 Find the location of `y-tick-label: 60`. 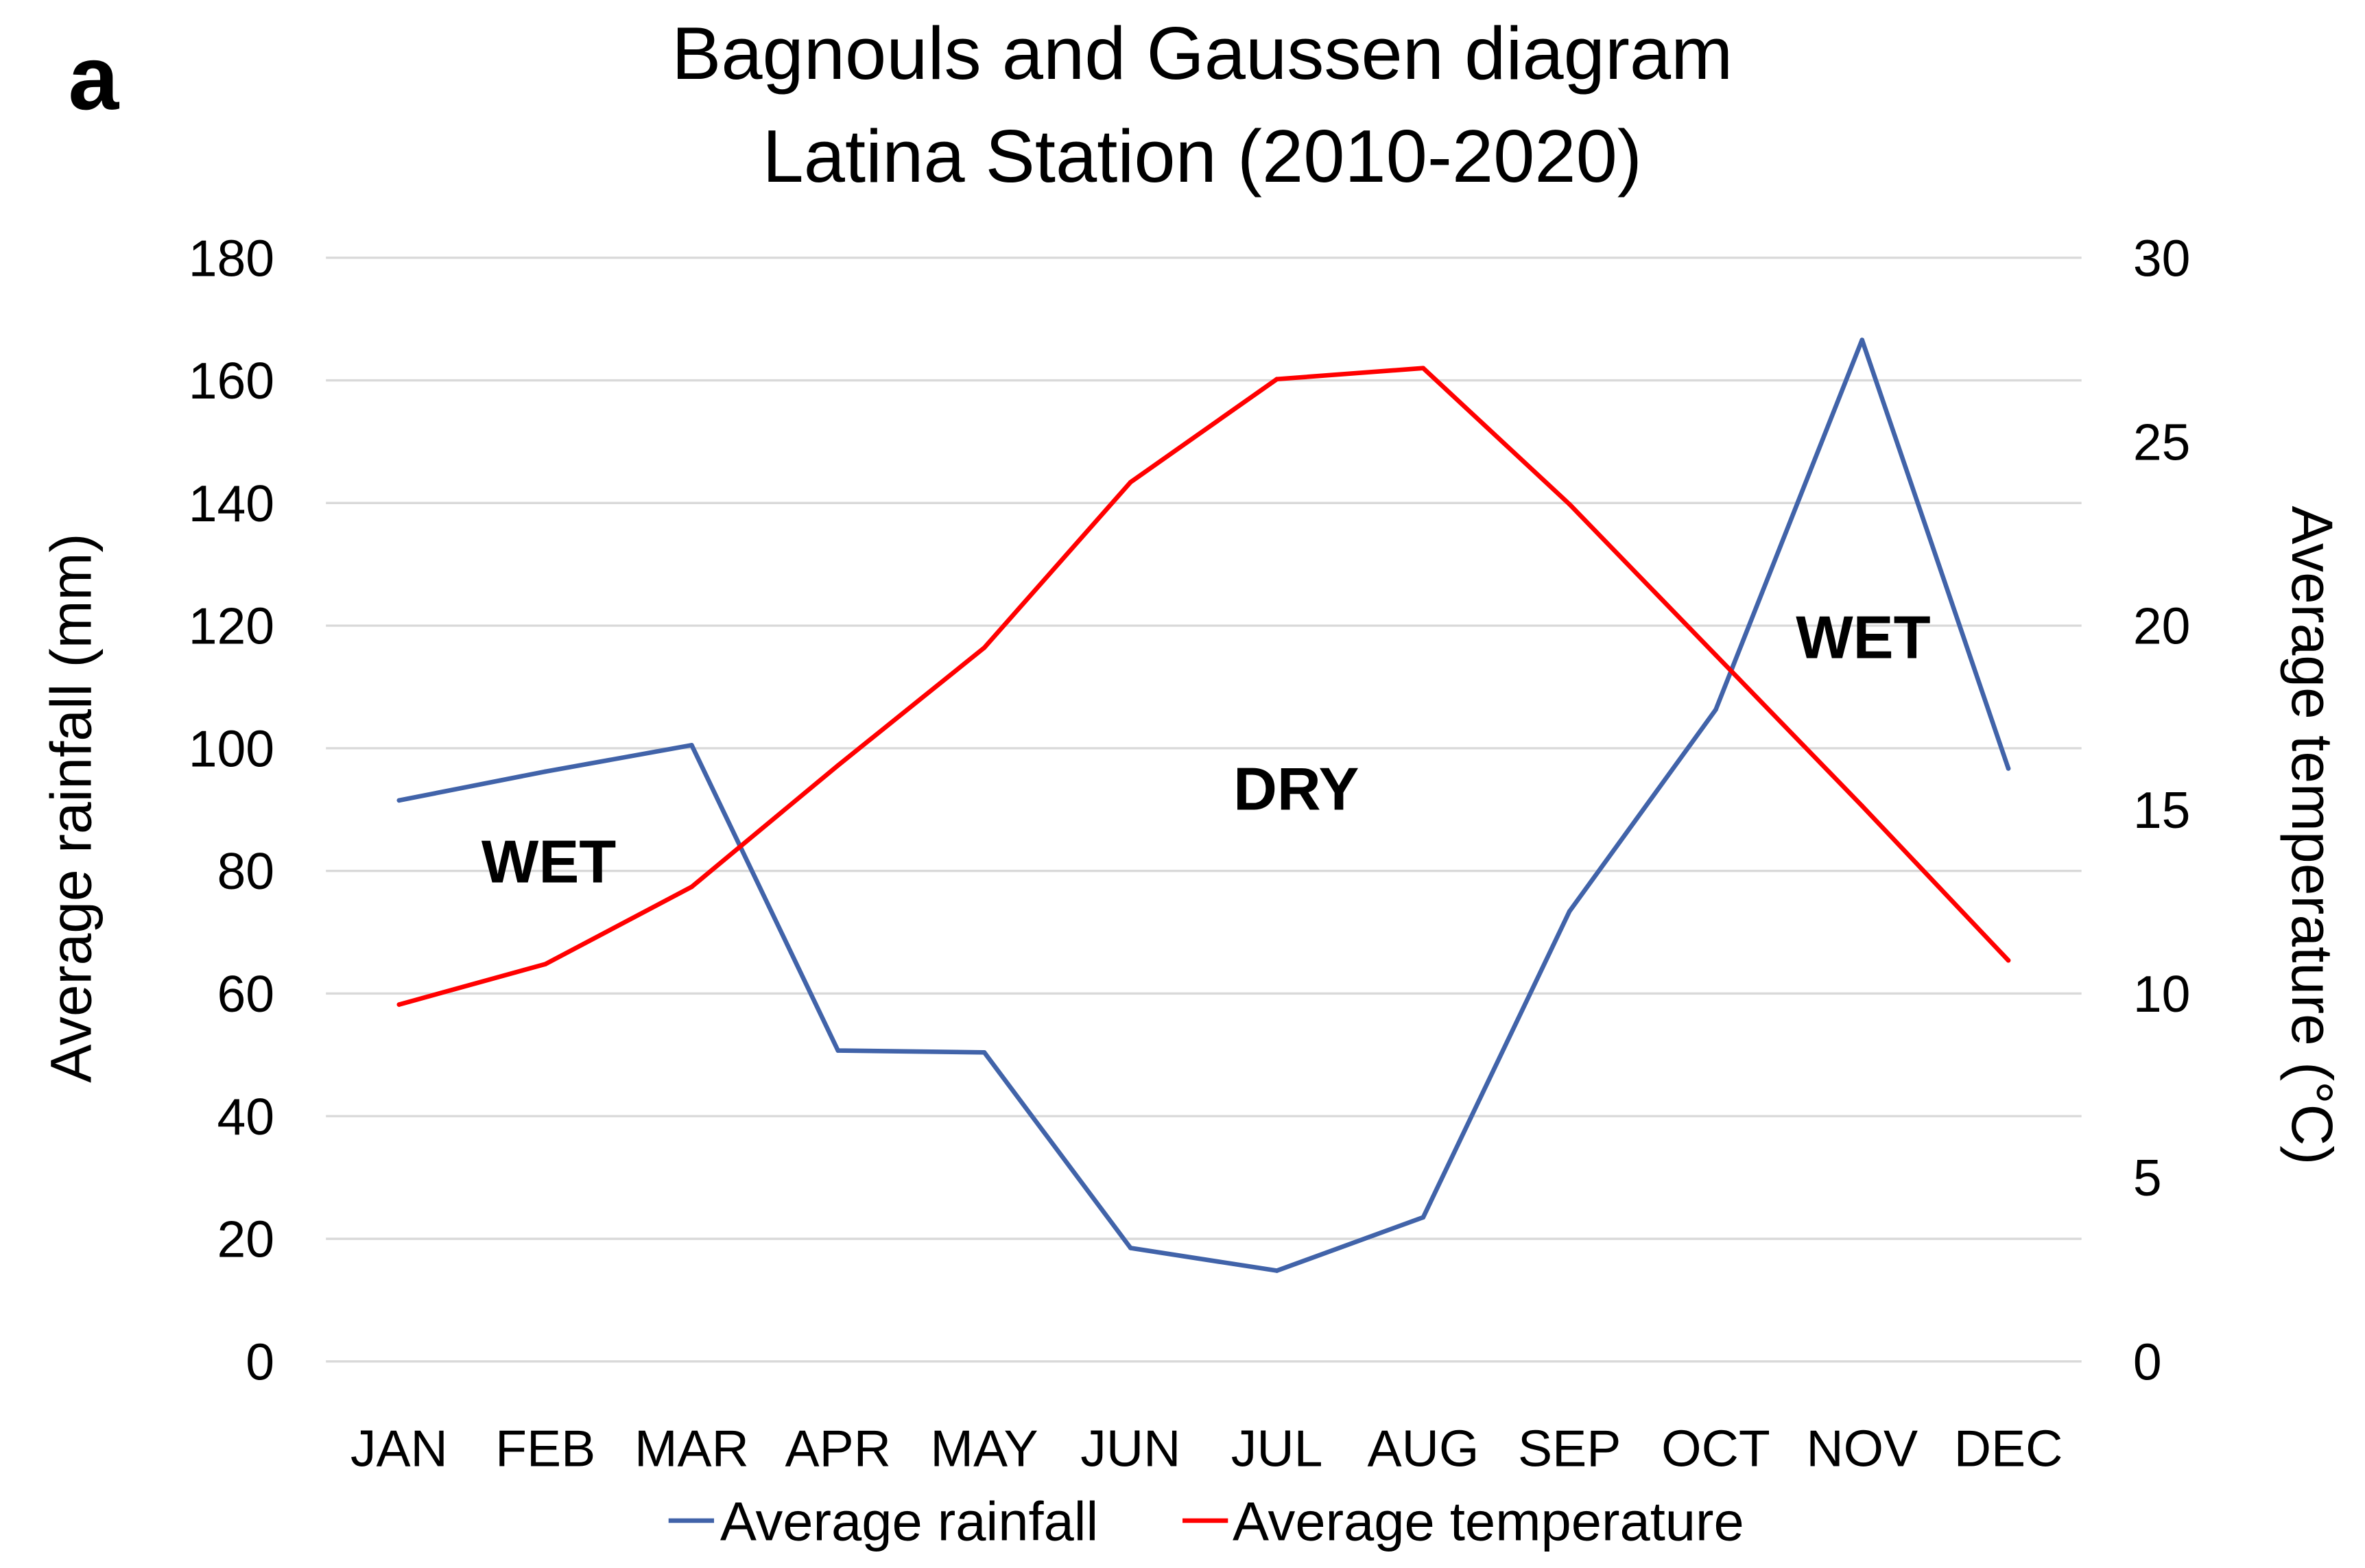

y-tick-label: 60 is located at coordinates (245, 994).